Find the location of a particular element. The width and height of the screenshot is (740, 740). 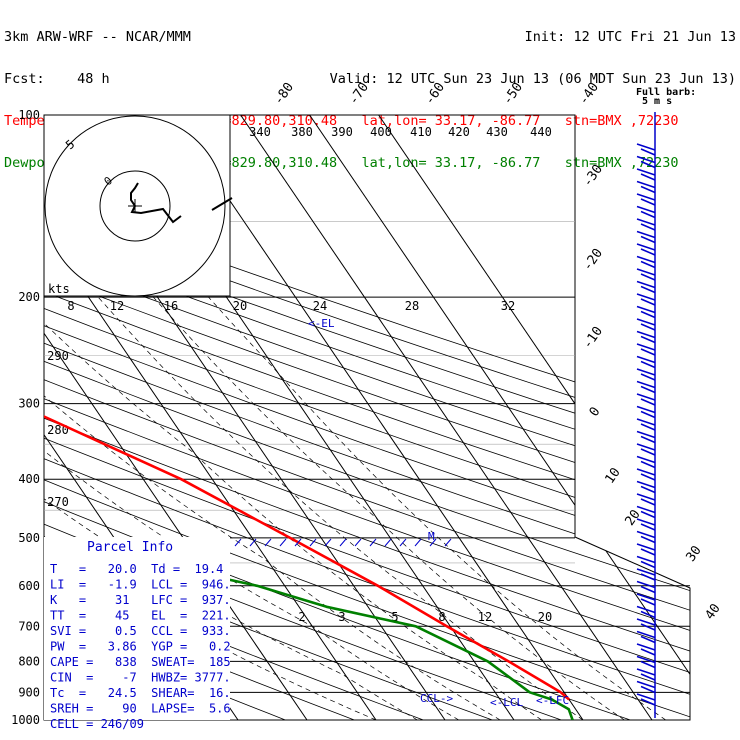

theta-label: 430 is located at coordinates (497, 132).